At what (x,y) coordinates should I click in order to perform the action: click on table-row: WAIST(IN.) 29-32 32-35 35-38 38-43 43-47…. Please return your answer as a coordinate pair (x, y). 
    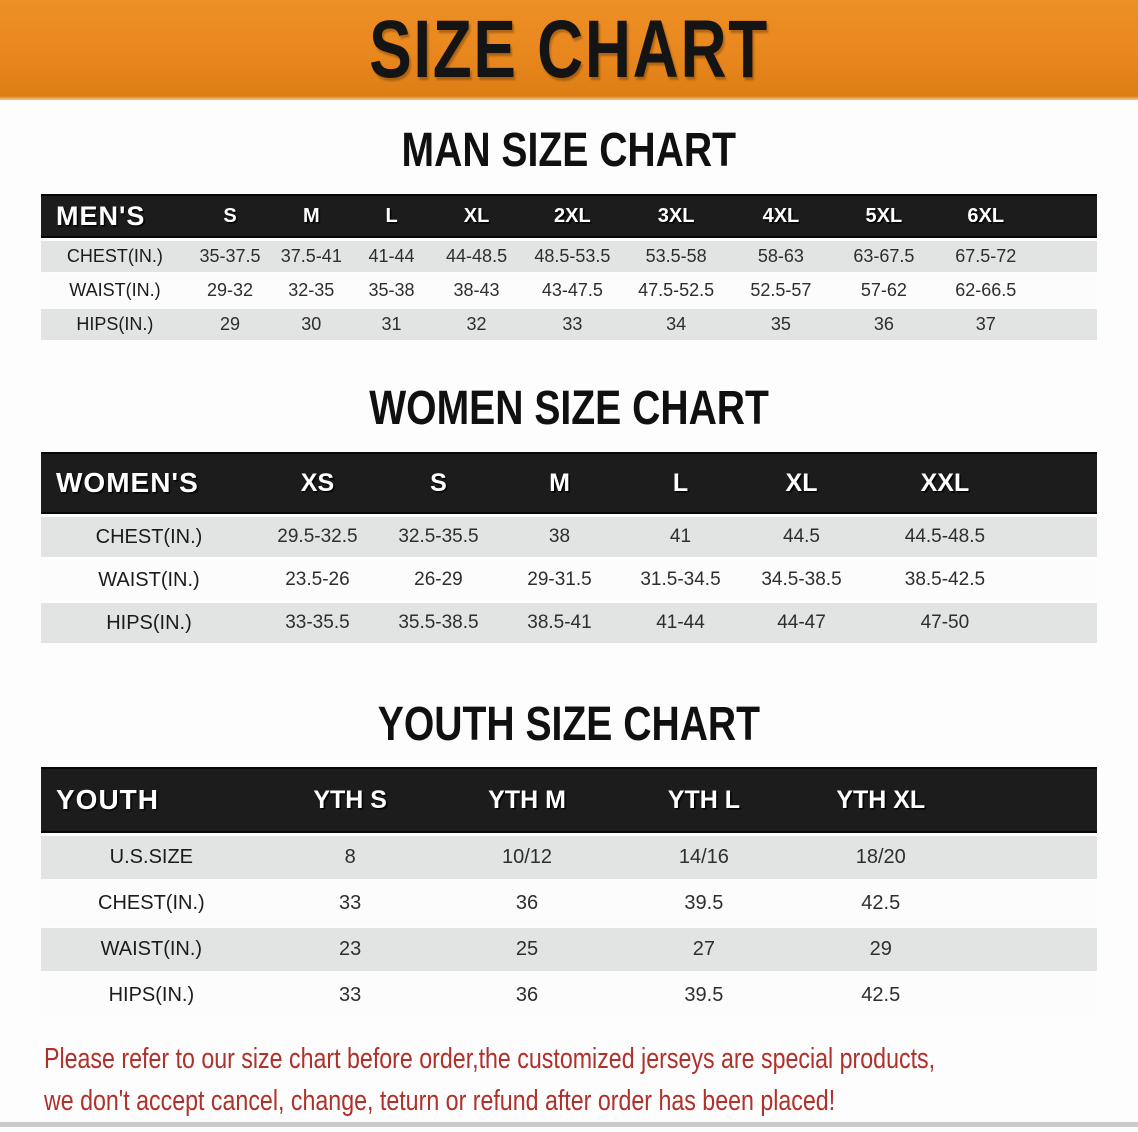
    Looking at the image, I should click on (569, 290).